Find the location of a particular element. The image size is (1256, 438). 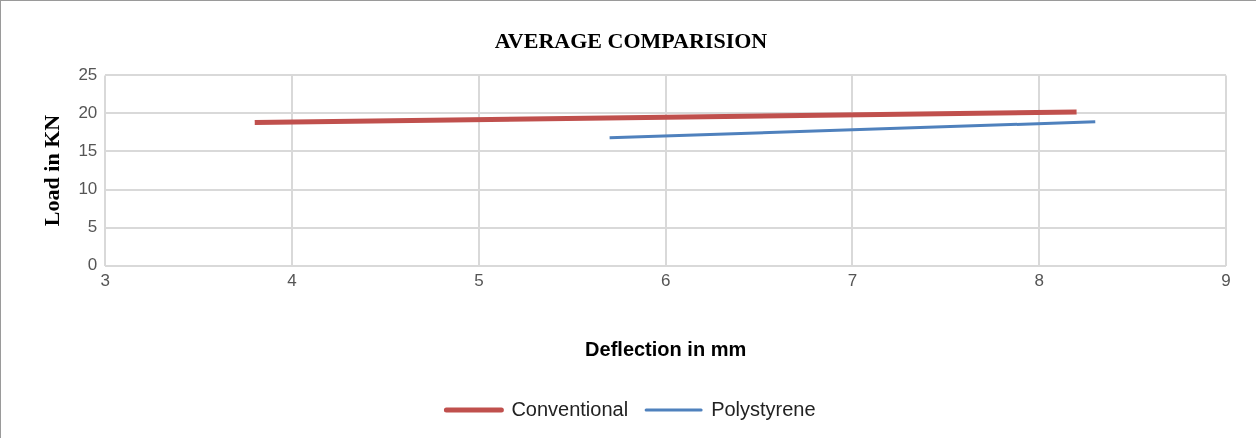

y-tick-label: 20 is located at coordinates (88, 113).